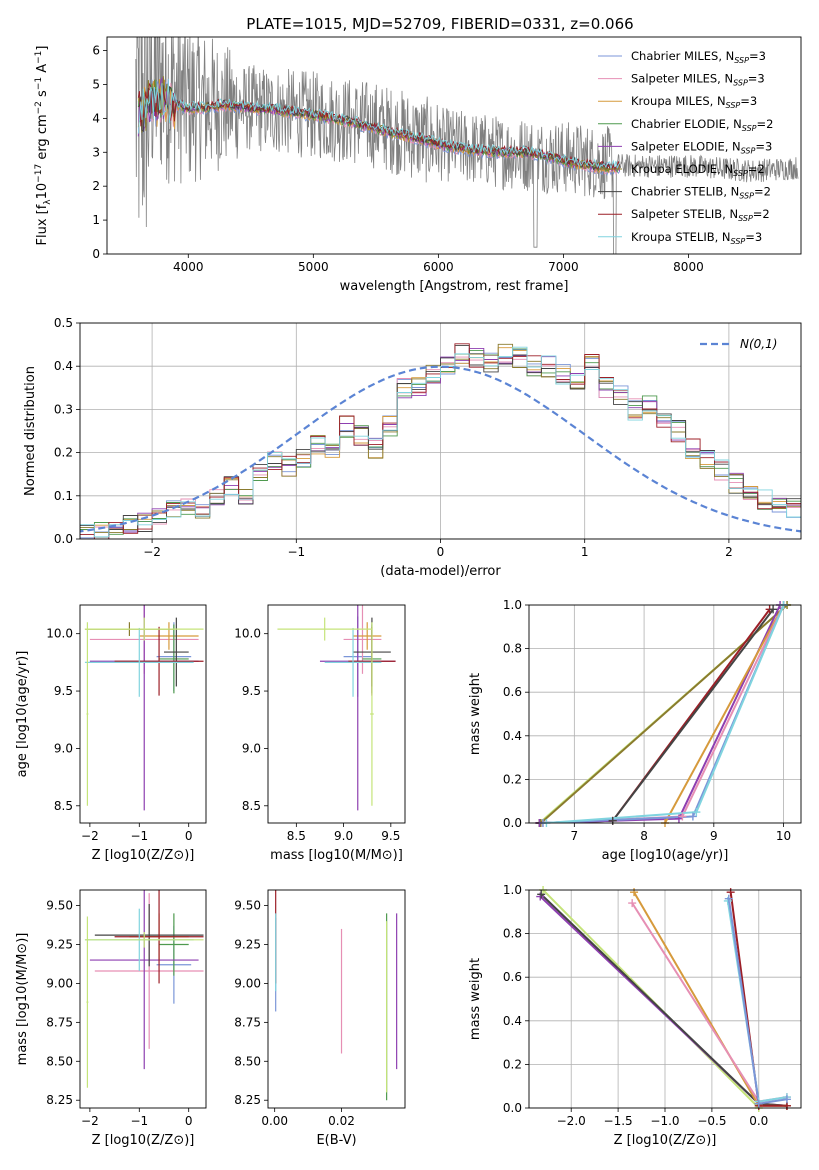 Image resolution: width=819 pixels, height=1170 pixels. What do you see at coordinates (665, 855) in the screenshot?
I see `x-axis-label: age [log10(age/yr)]` at bounding box center [665, 855].